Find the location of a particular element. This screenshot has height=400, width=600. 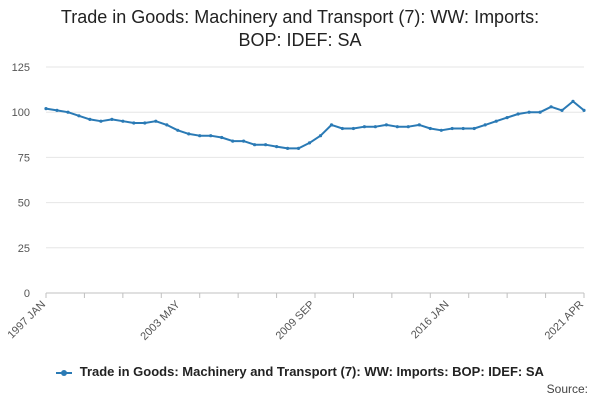

x-tick-label: 2021 APR is located at coordinates (565, 321).